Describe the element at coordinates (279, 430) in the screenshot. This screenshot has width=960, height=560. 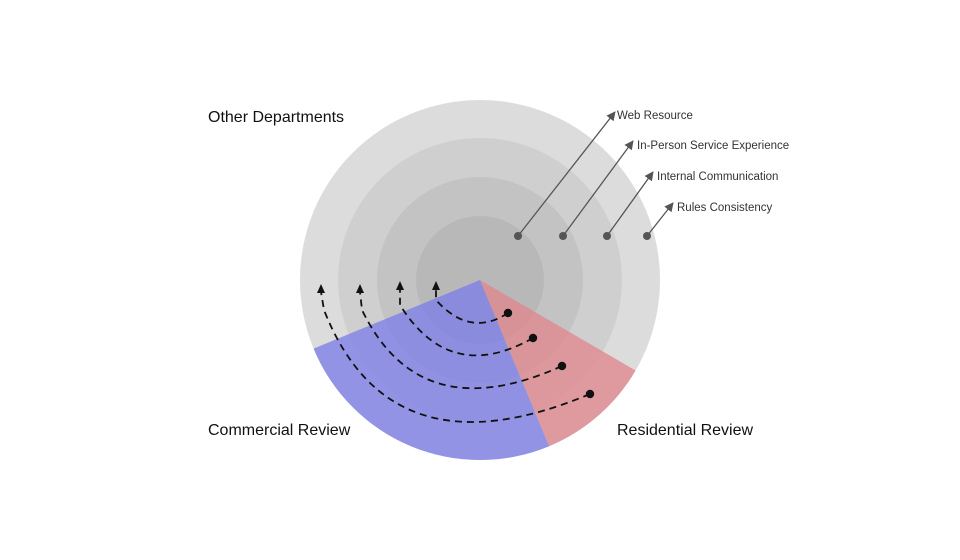
I see `commercial-review-label: Commercial Review` at that location.